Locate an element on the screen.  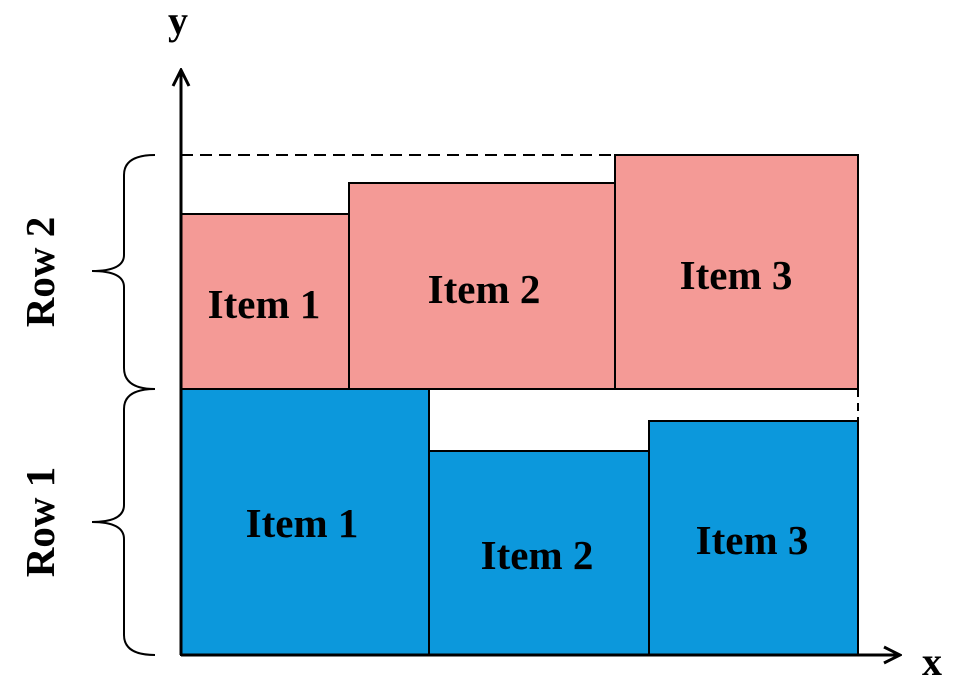
row1-item2-label: Item 2 is located at coordinates (537, 555).